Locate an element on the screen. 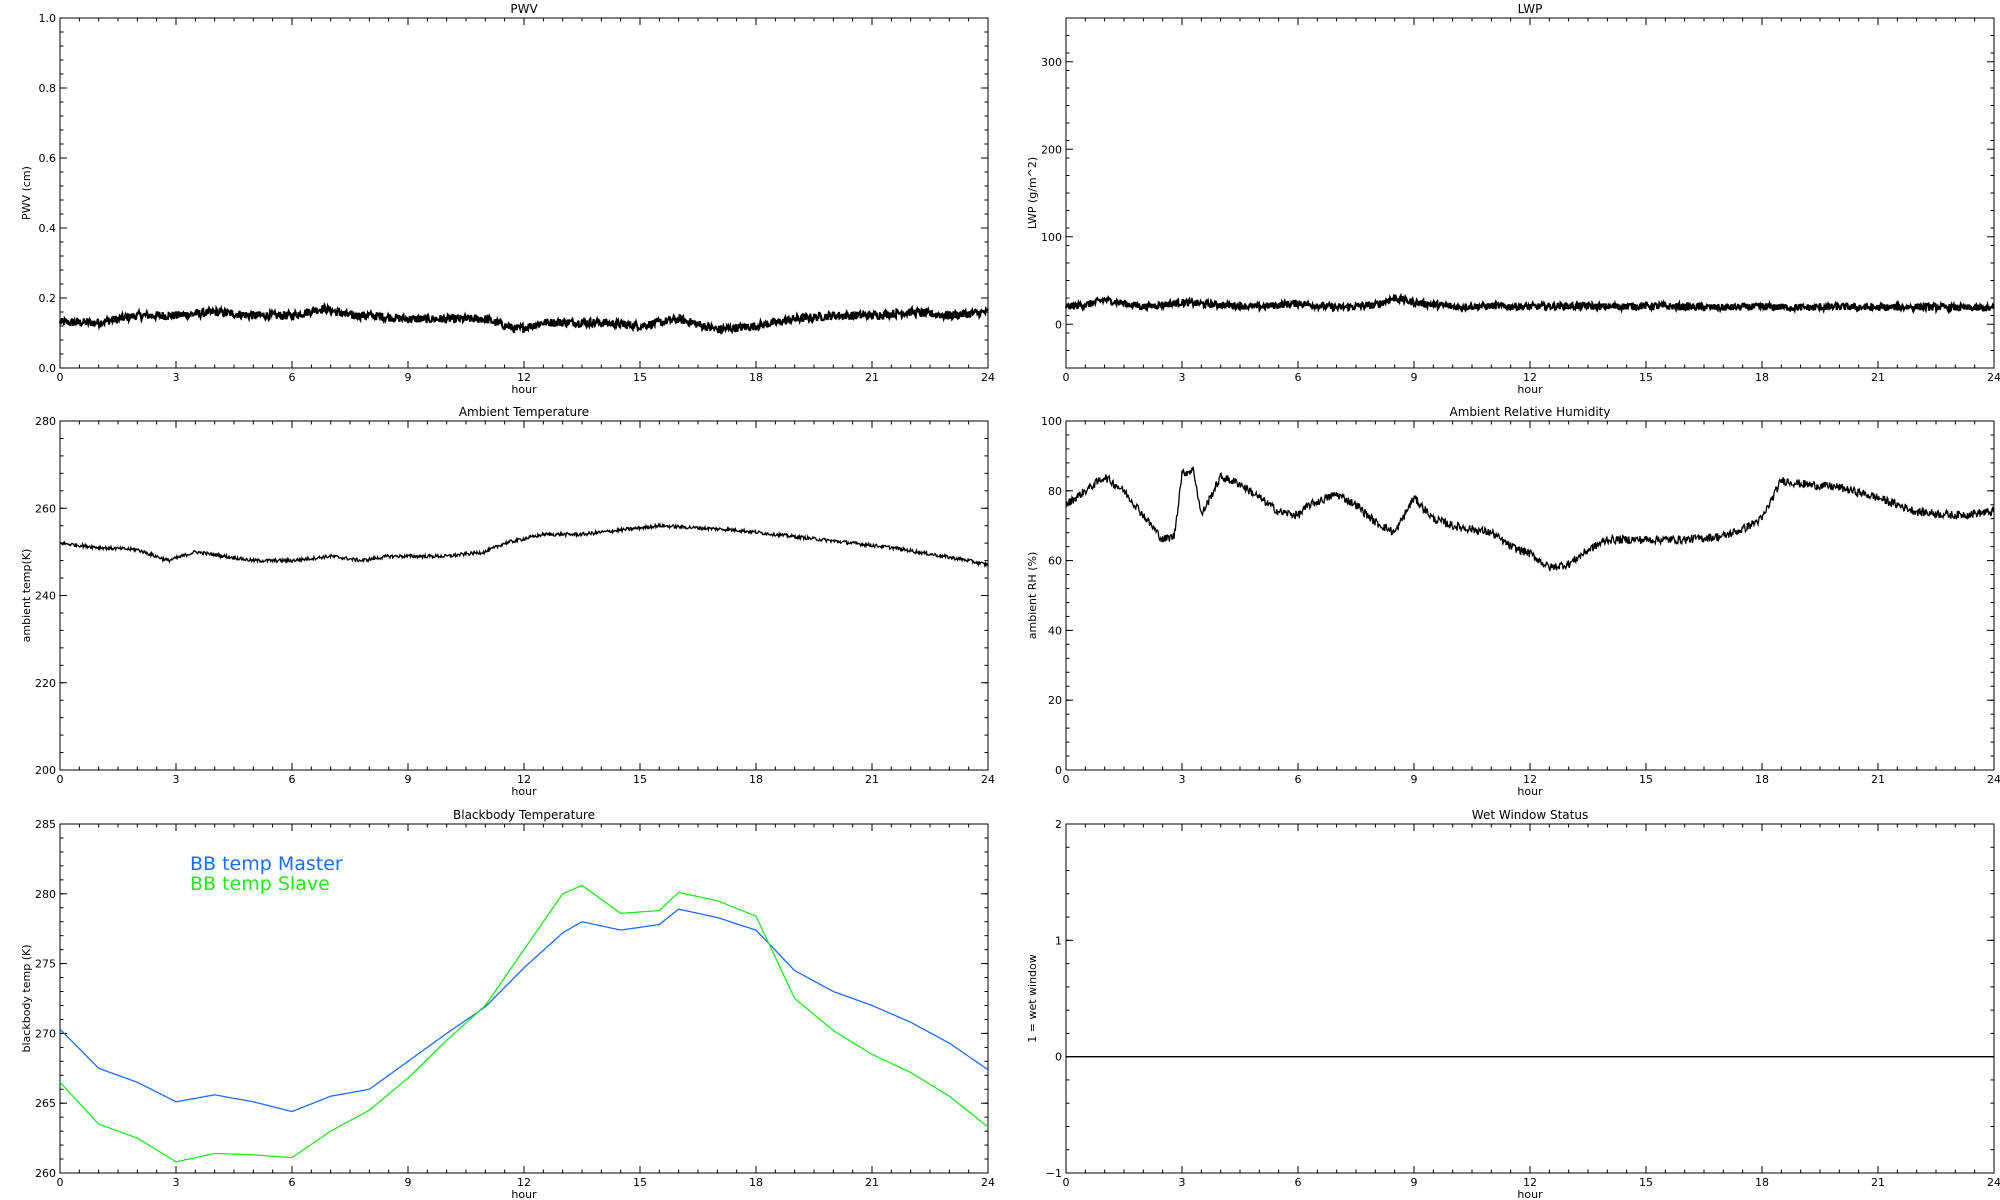 The image size is (2000, 1200). y-tick-label: 0.8 is located at coordinates (48, 88).